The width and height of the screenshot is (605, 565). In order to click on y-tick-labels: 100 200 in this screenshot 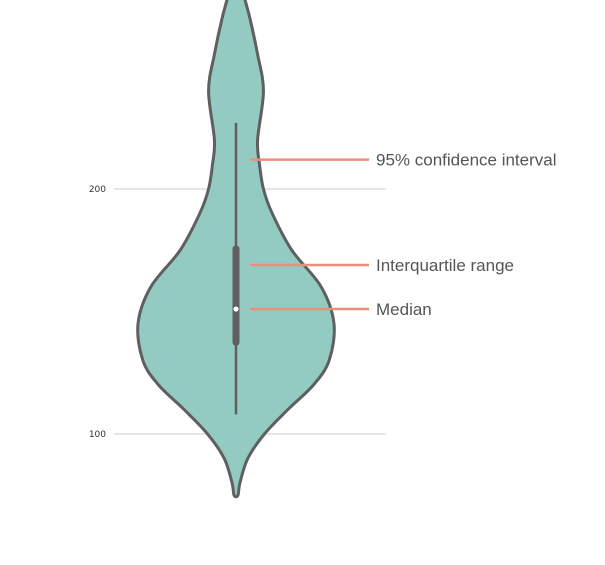, I will do `click(97, 312)`.